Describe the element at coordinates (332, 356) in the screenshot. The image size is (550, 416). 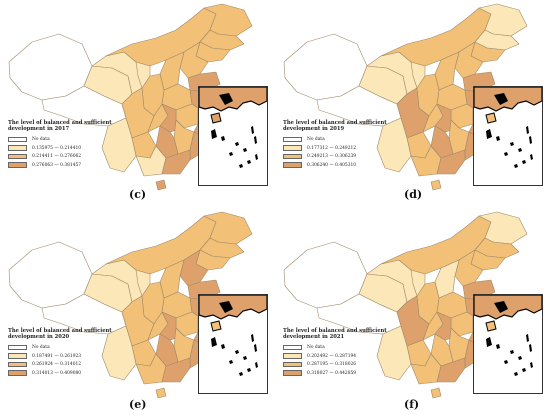
I see `legend-class-low: 0.202492 — 0.287194` at that location.